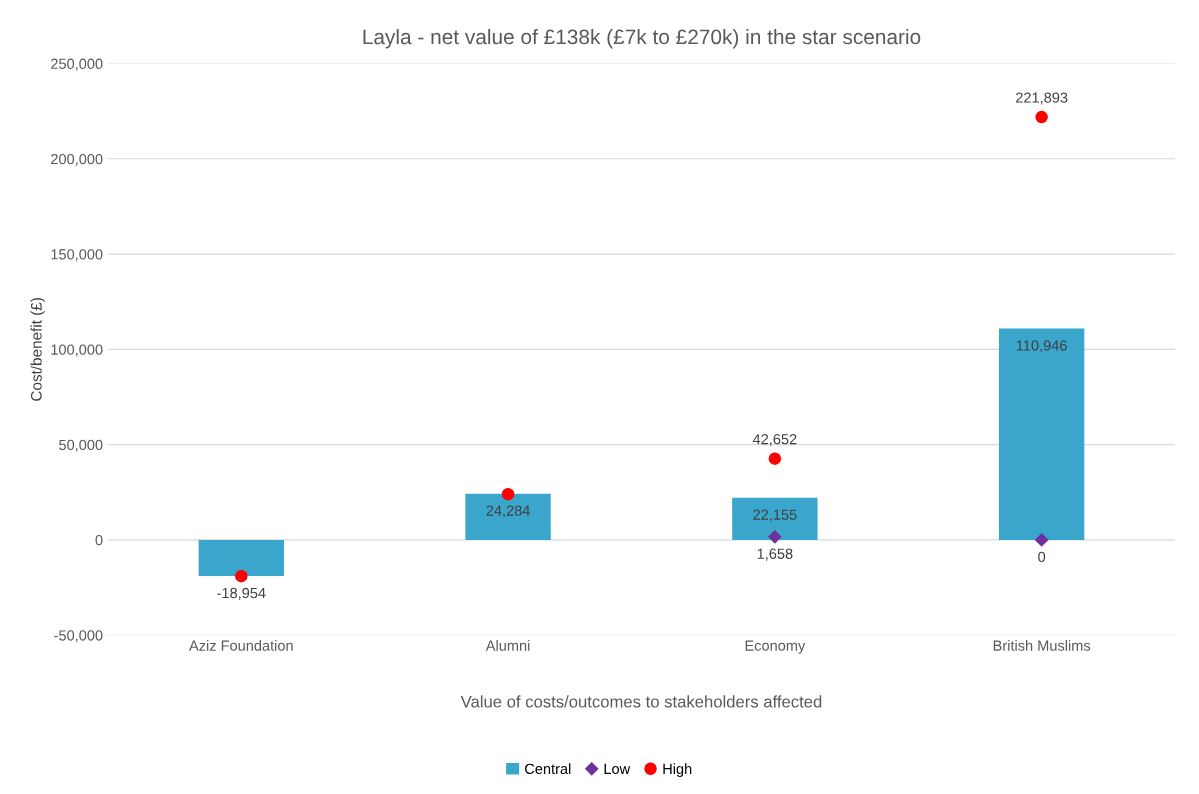 The height and width of the screenshot is (794, 1199). Describe the element at coordinates (81, 445) in the screenshot. I see `y-tick-label: 50,000` at that location.